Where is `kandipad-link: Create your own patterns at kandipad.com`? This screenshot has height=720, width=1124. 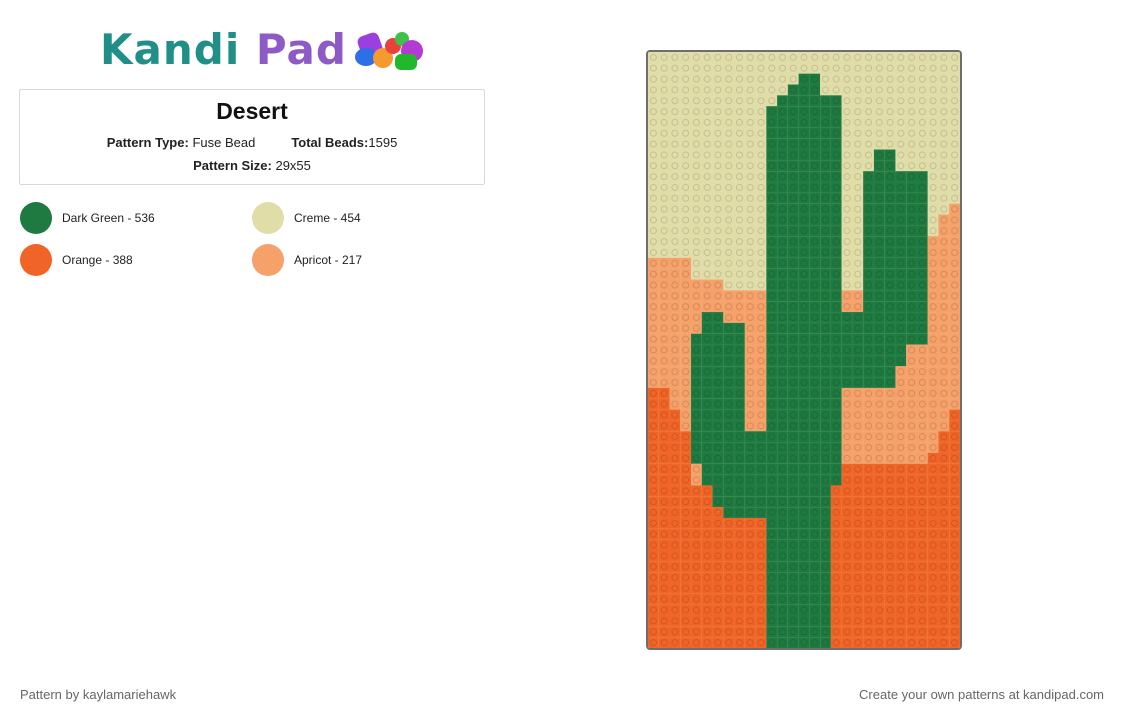 kandipad-link: Create your own patterns at kandipad.com is located at coordinates (981, 694).